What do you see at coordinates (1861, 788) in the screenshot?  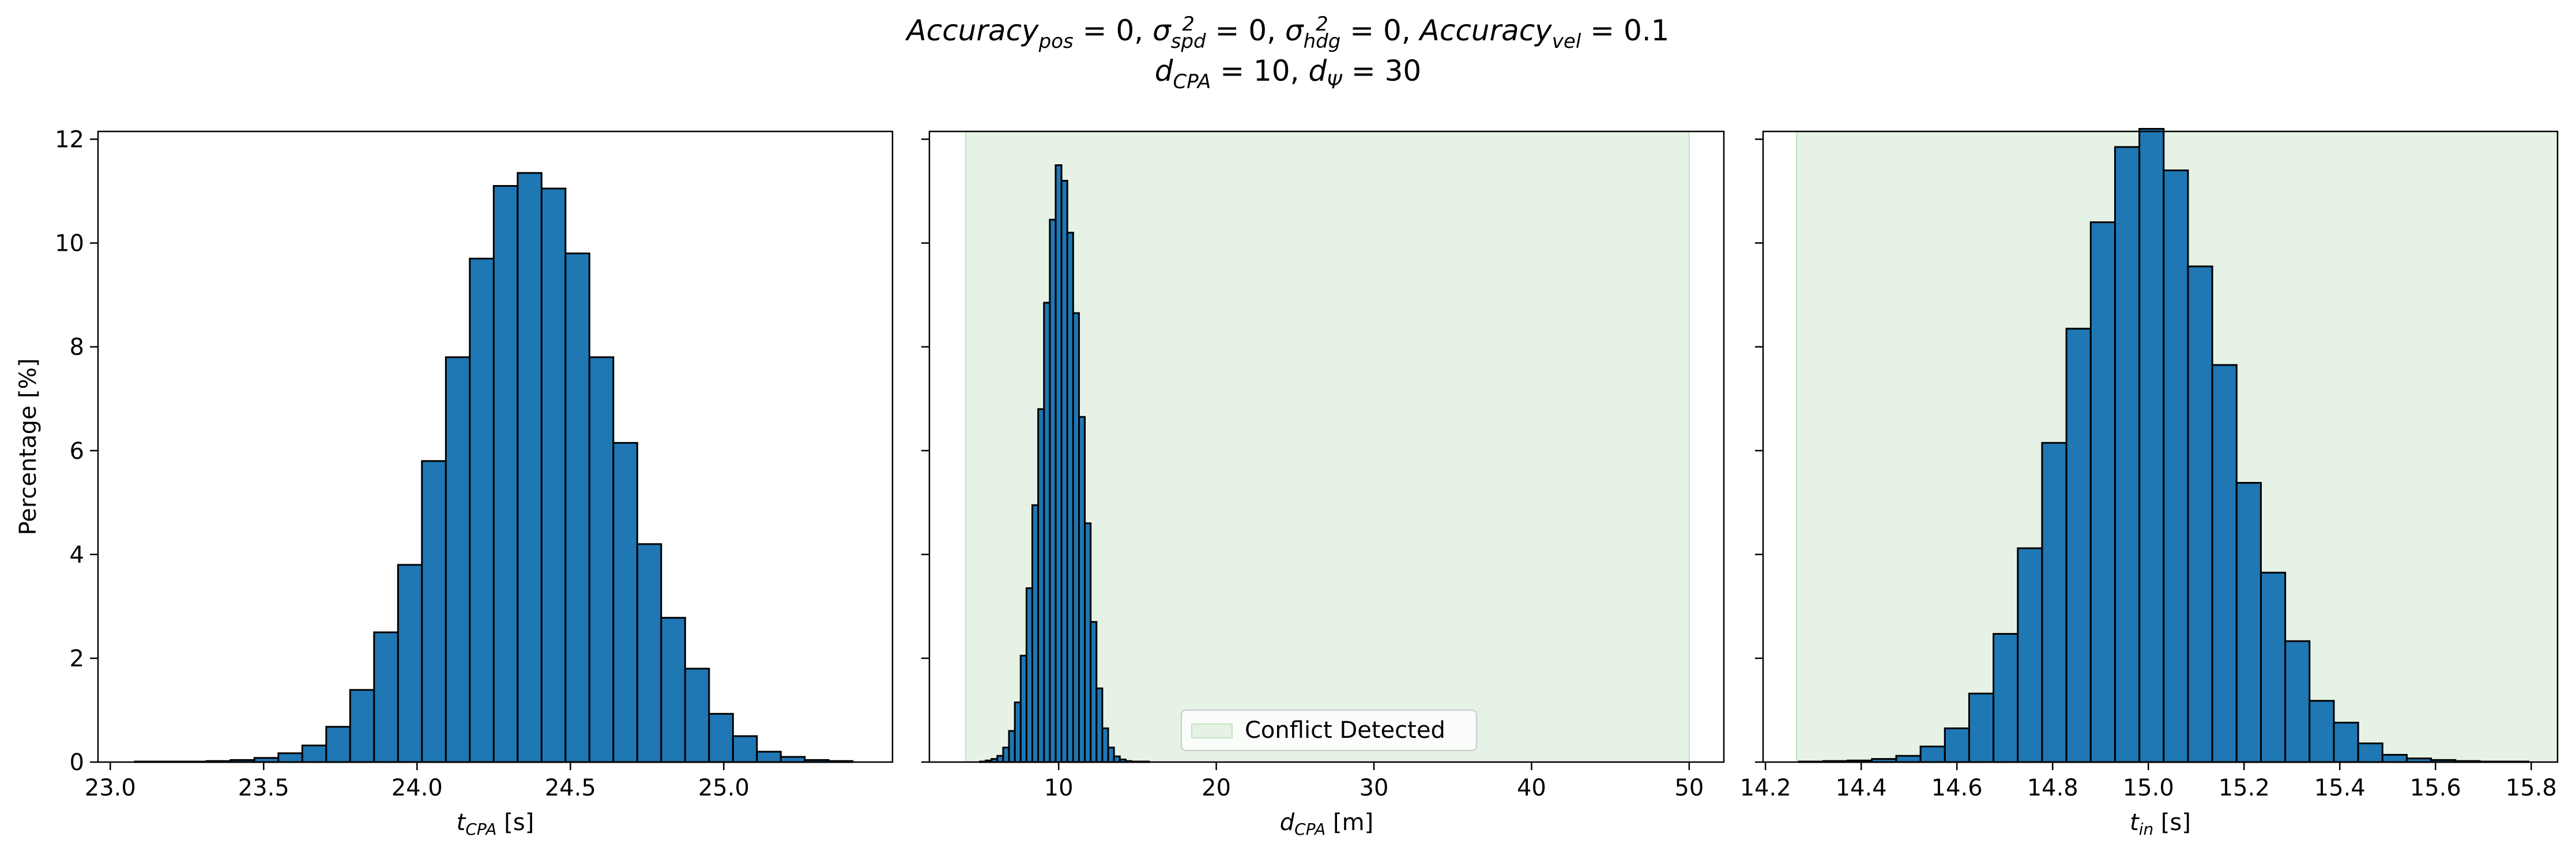 I see `x-tick-label: 14.4` at bounding box center [1861, 788].